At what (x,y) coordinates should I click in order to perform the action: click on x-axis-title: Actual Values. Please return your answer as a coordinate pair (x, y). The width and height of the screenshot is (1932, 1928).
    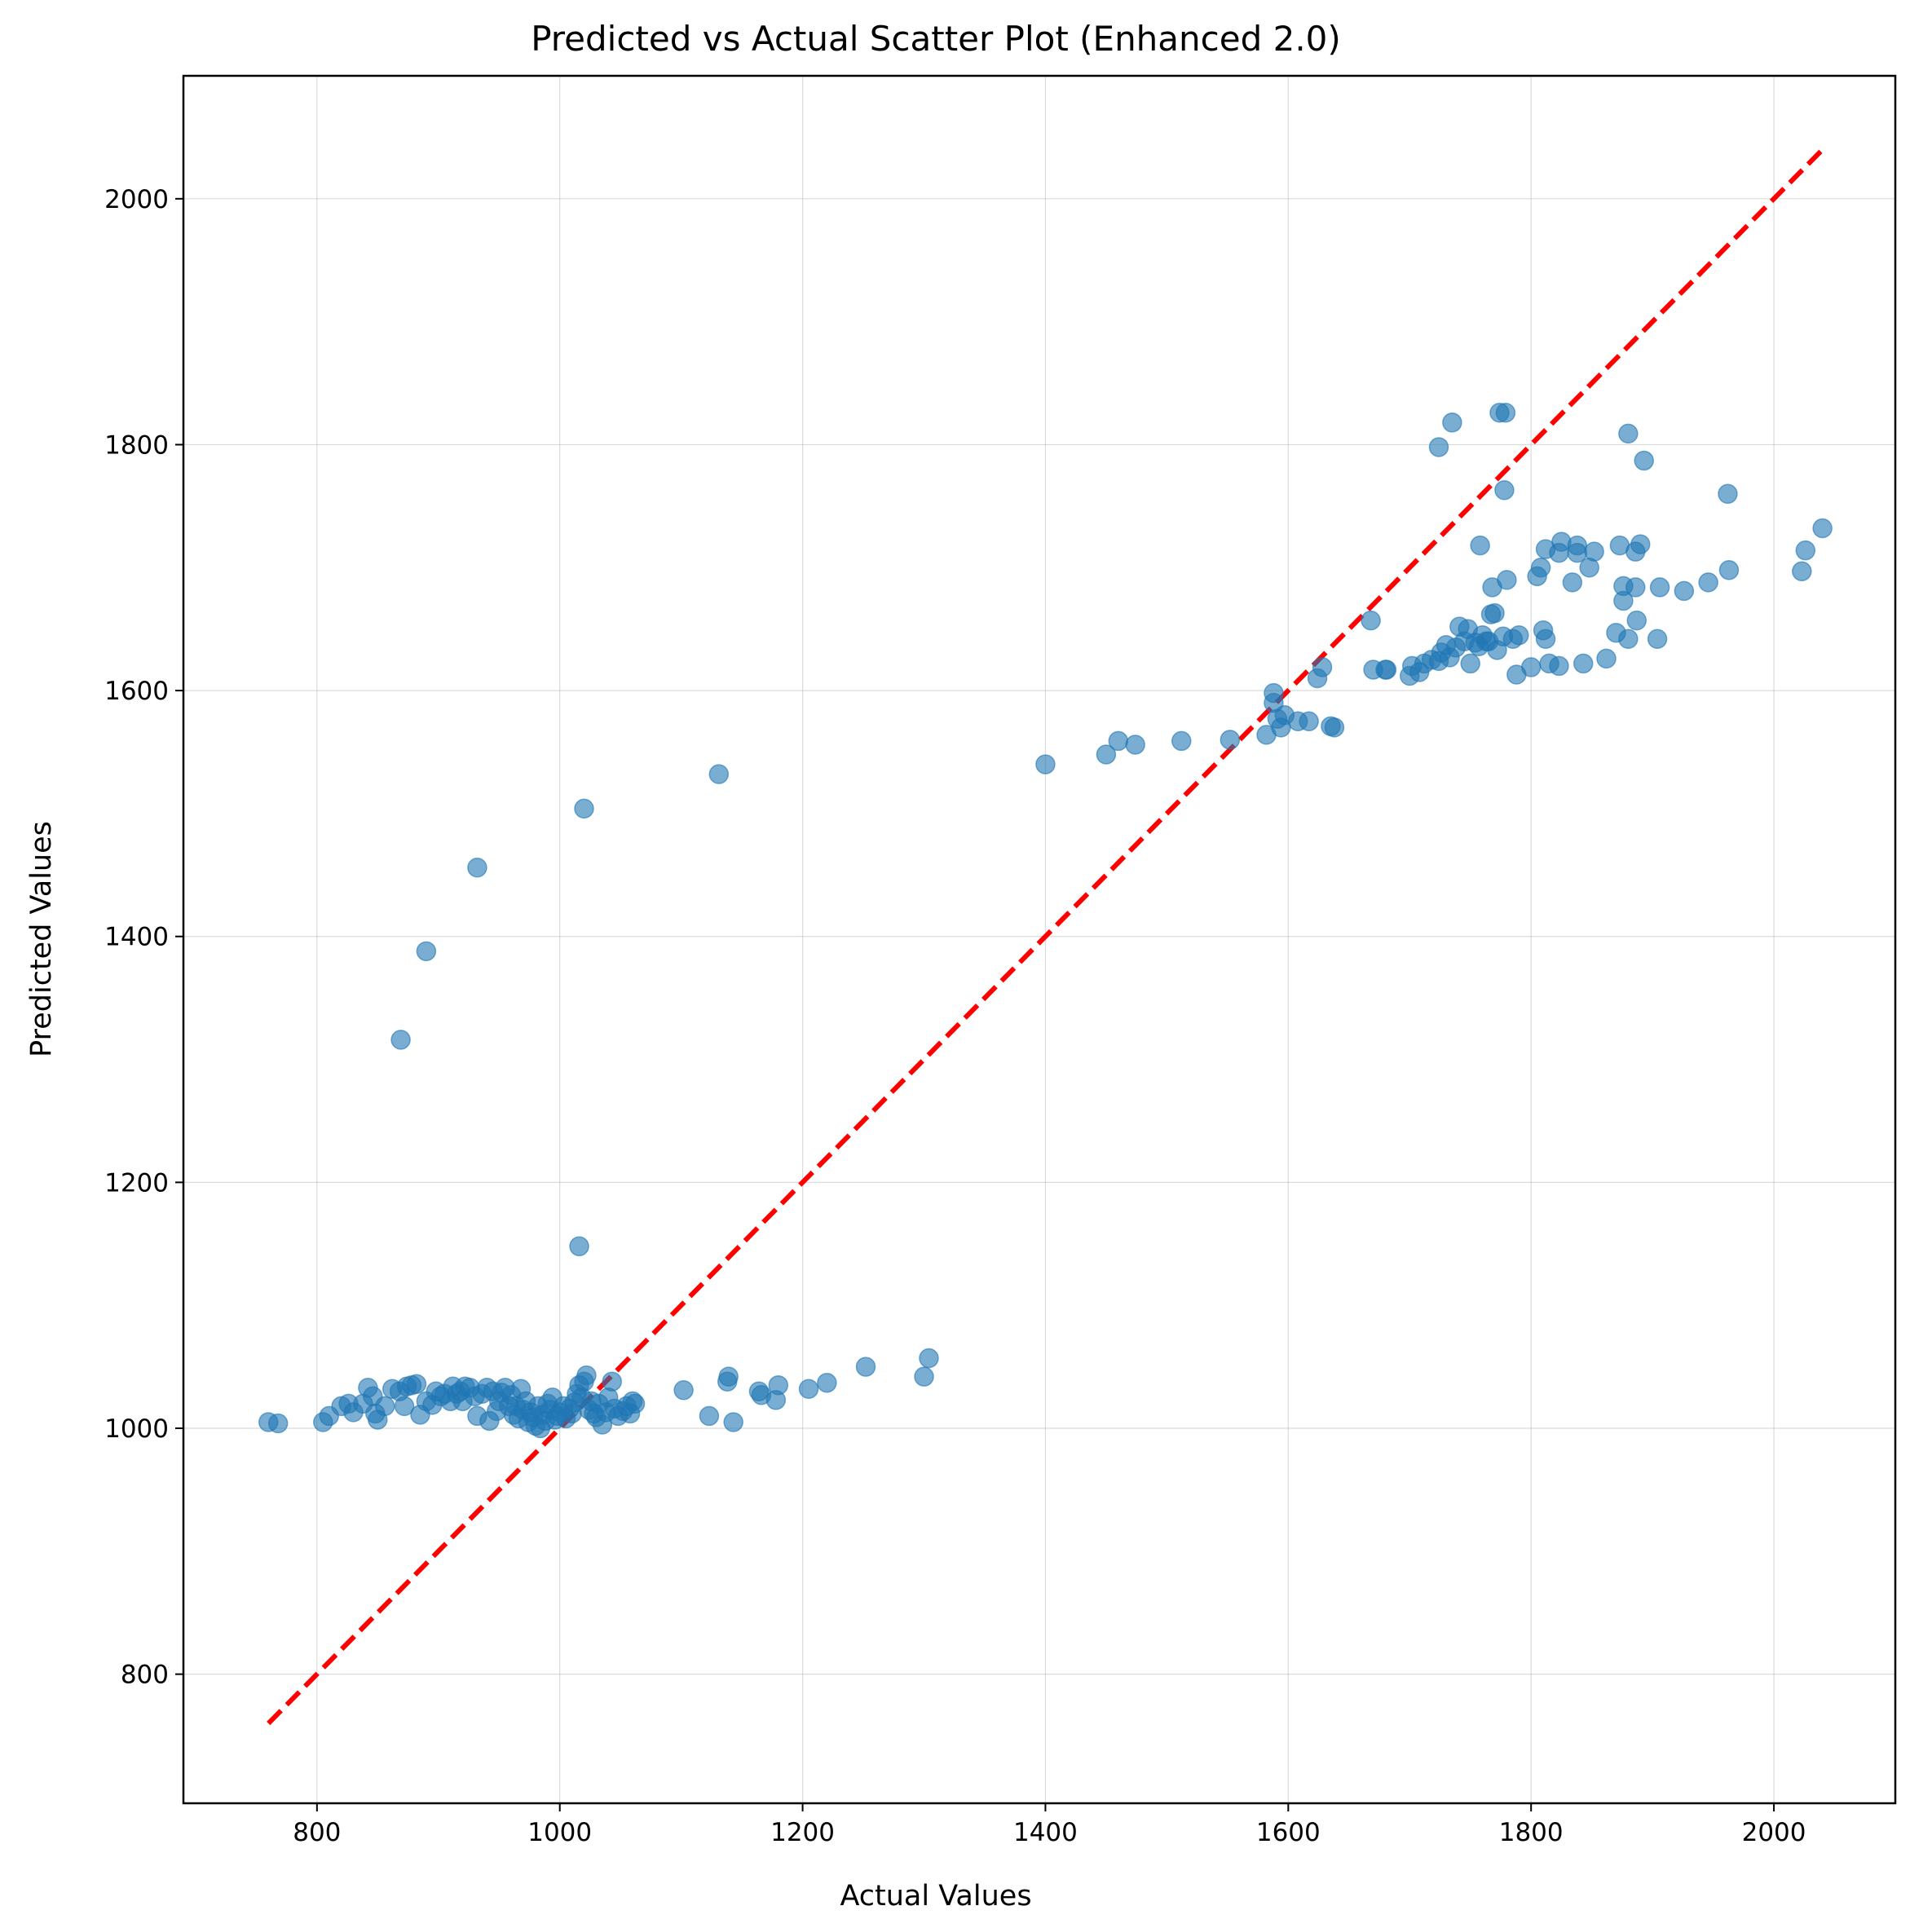
    Looking at the image, I should click on (935, 1897).